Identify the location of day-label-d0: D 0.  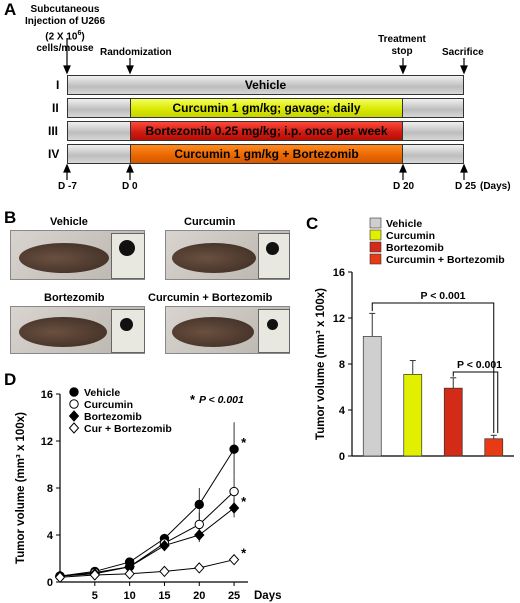
(130, 186).